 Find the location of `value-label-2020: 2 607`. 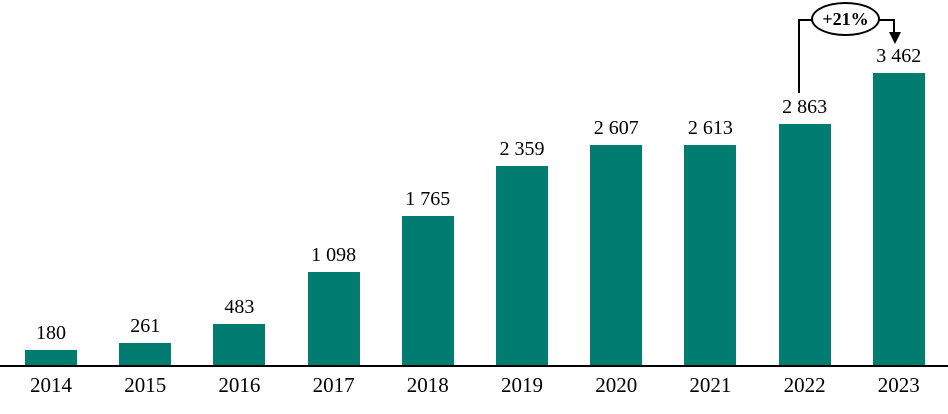

value-label-2020: 2 607 is located at coordinates (616, 128).